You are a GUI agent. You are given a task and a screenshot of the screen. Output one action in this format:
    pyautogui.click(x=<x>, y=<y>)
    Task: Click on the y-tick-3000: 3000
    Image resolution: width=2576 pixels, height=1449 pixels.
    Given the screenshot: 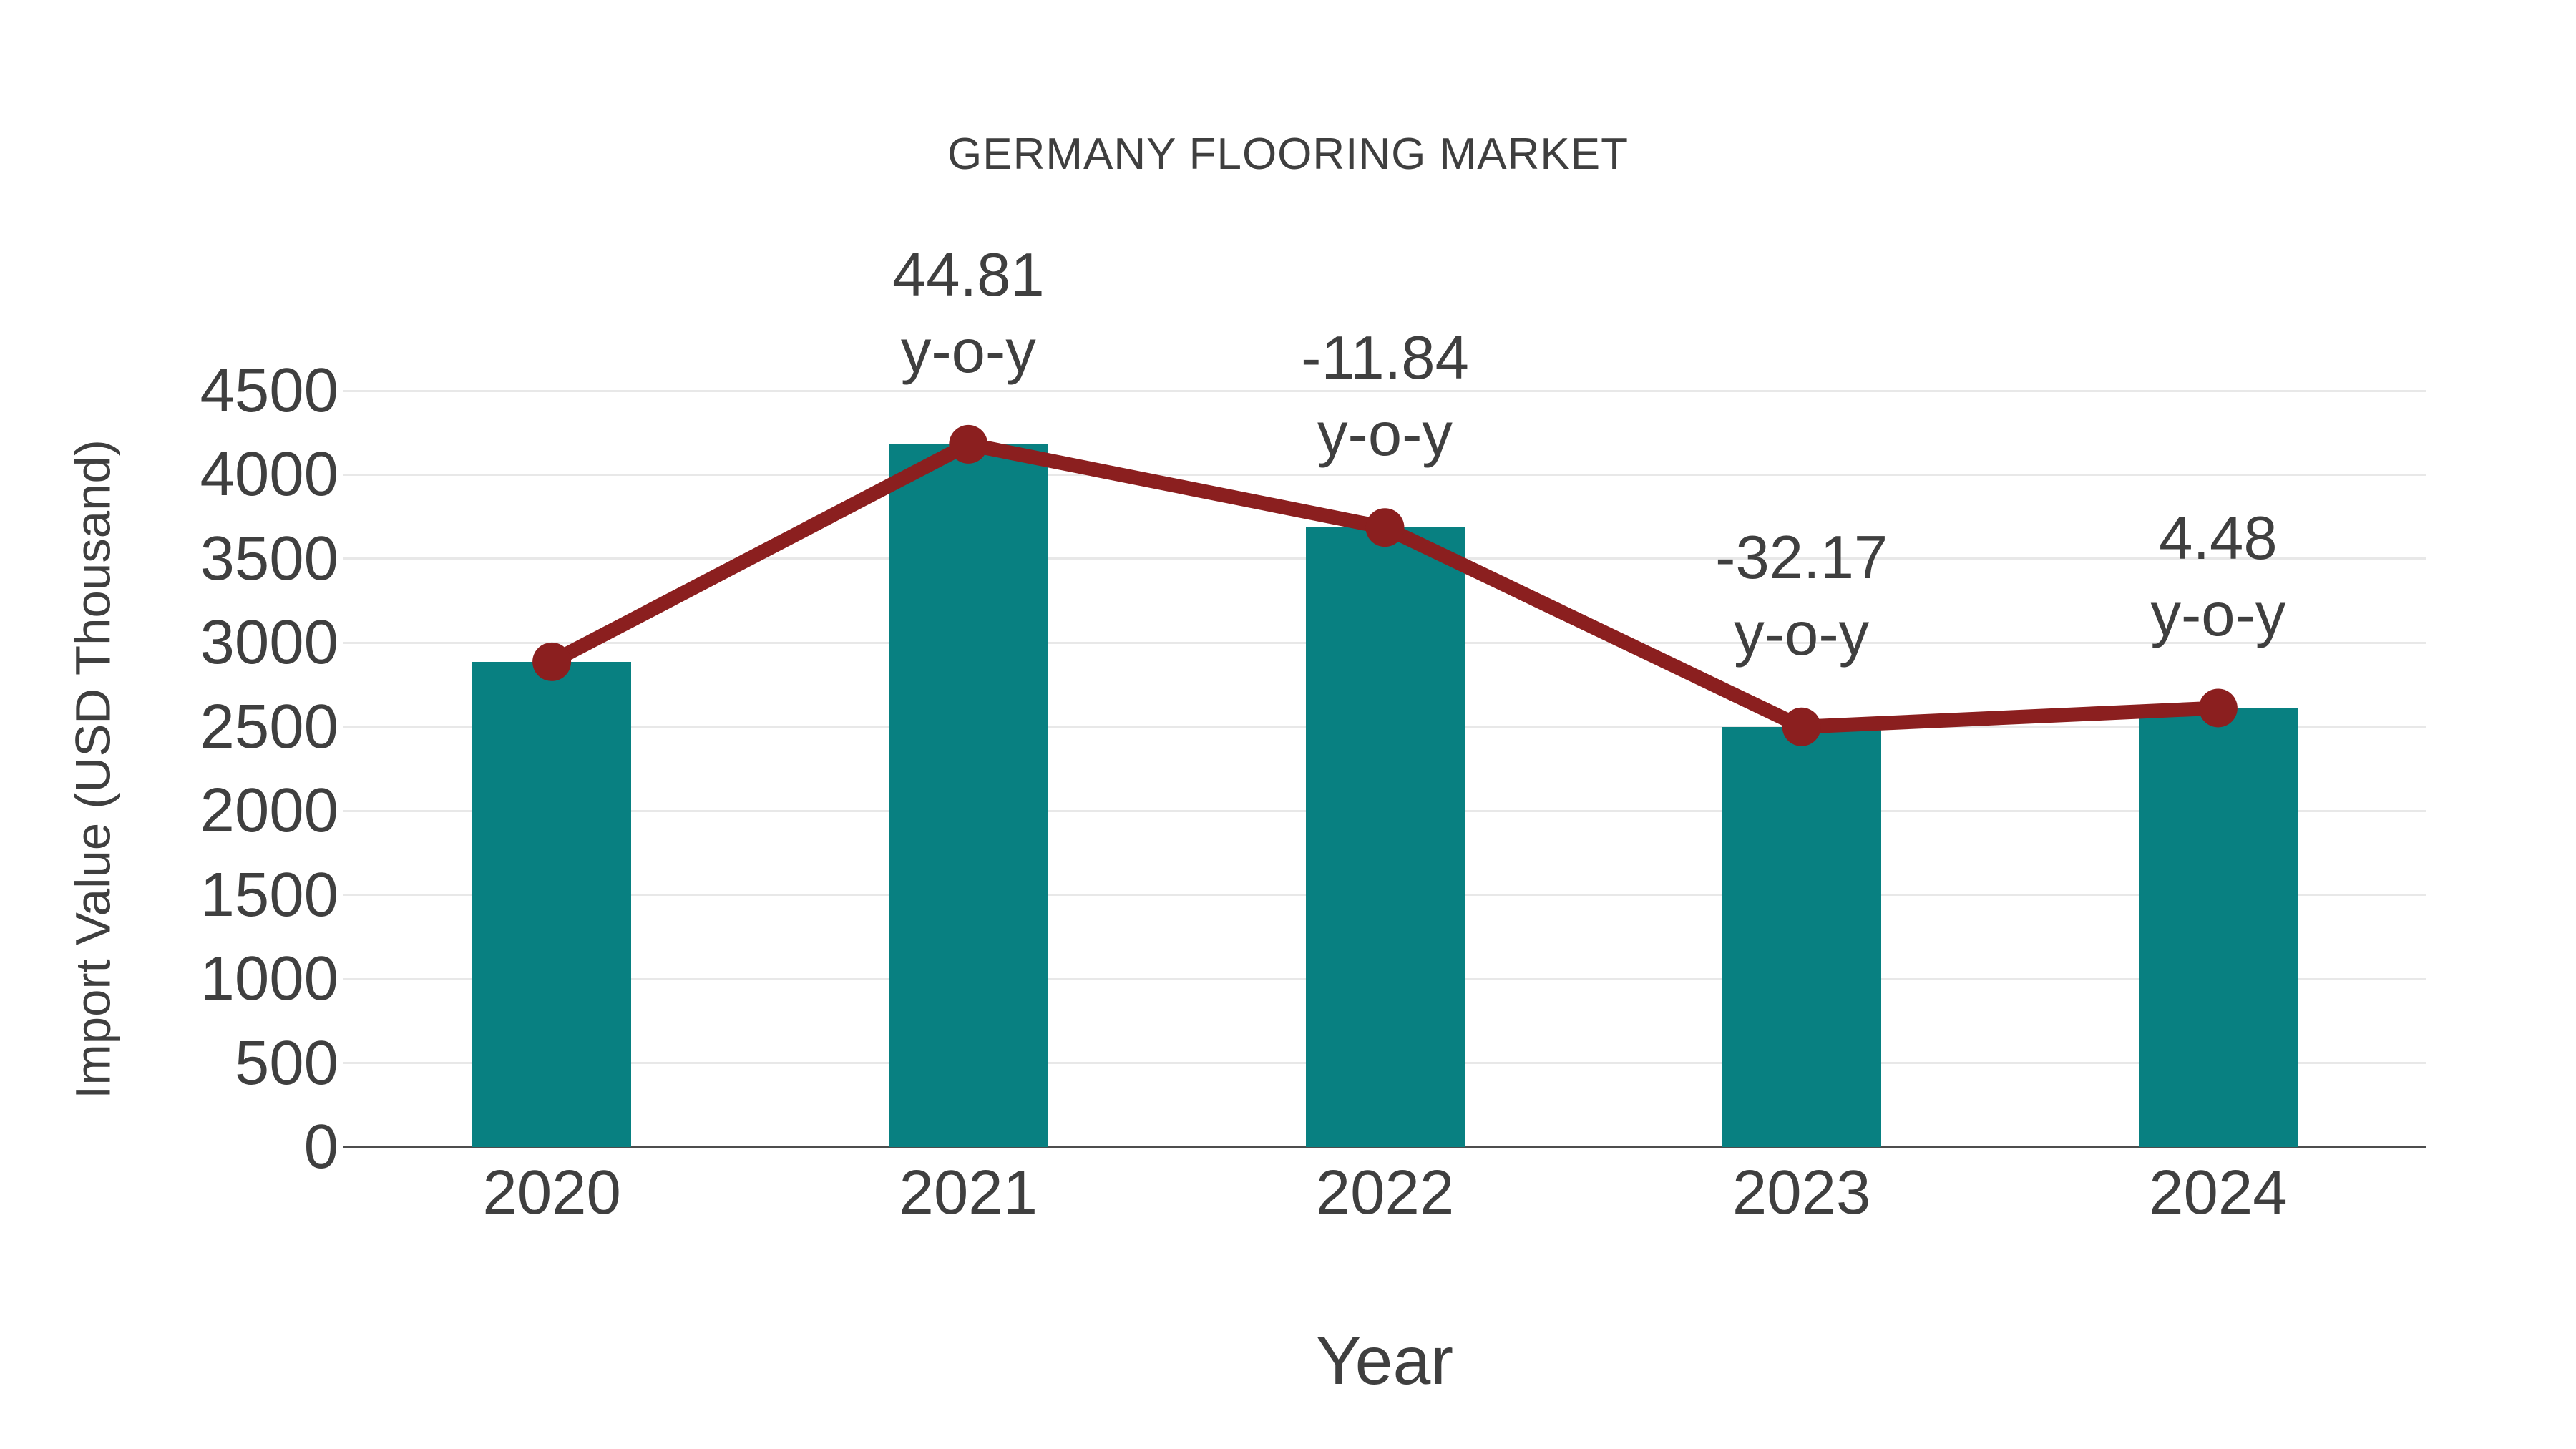 What is the action you would take?
    pyautogui.click(x=269, y=643)
    